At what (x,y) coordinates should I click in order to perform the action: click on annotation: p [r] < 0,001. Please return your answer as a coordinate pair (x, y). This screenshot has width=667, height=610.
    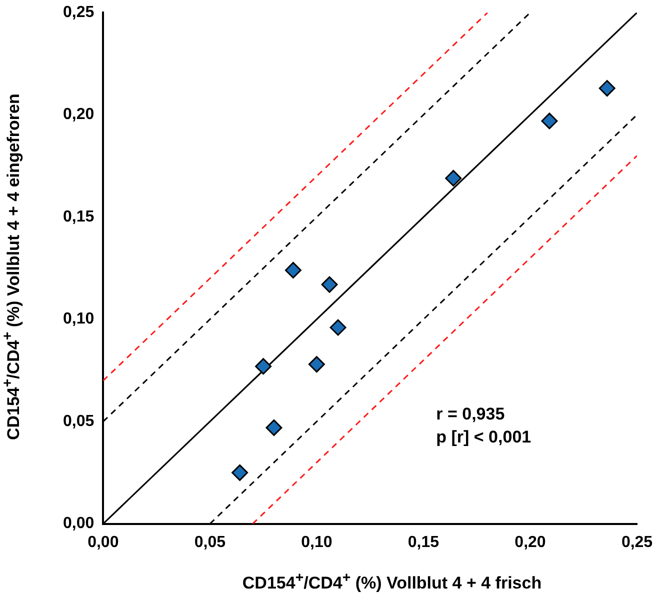
    Looking at the image, I should click on (484, 437).